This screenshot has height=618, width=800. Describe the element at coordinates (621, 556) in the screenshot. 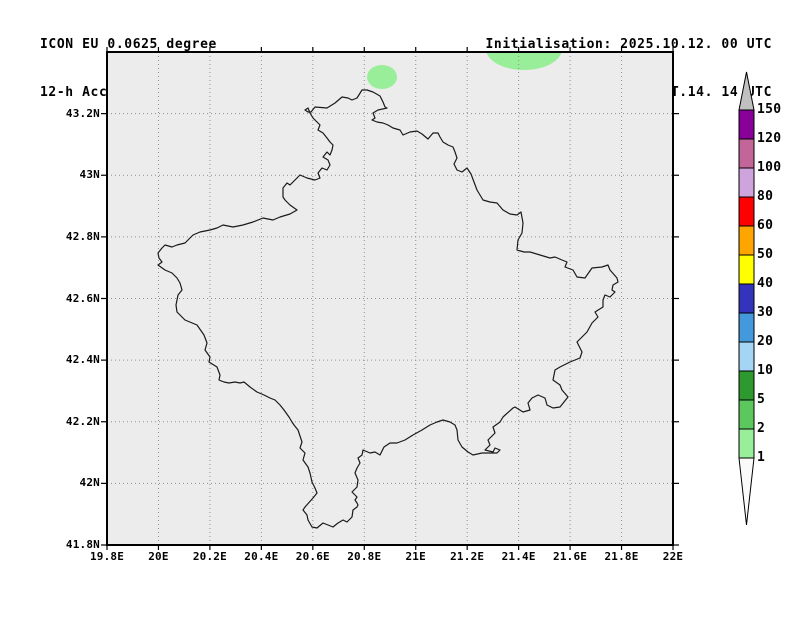

I see `x-tick-label: 21.8E` at that location.